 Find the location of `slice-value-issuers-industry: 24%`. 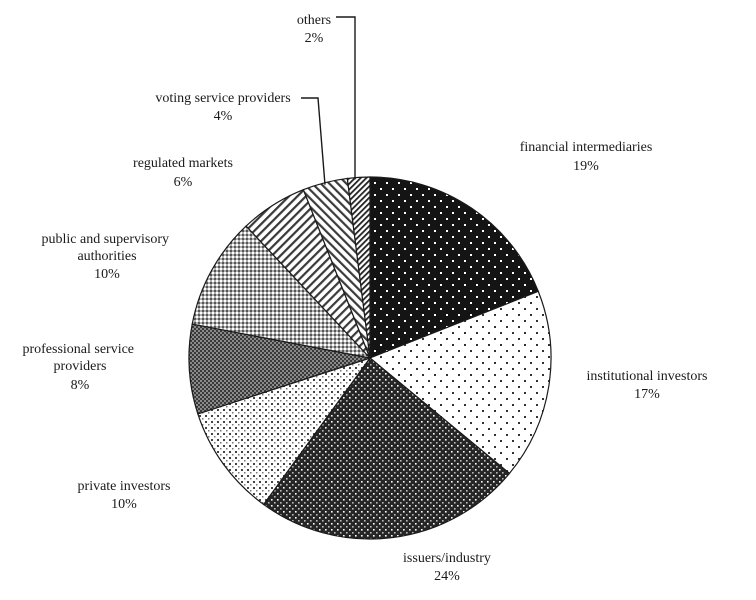

slice-value-issuers-industry: 24% is located at coordinates (447, 576).